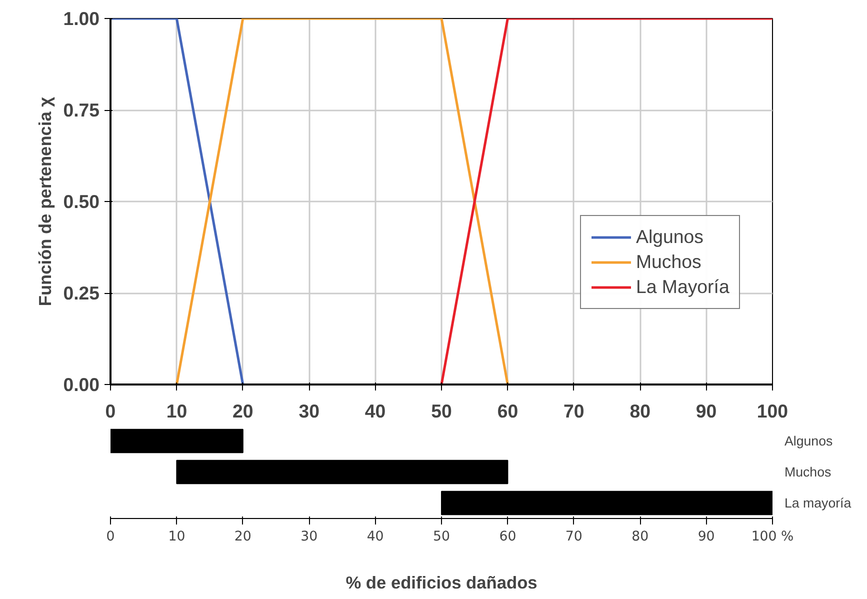 This screenshot has width=867, height=599. What do you see at coordinates (81, 201) in the screenshot?
I see `y-tick-label: 0.50` at bounding box center [81, 201].